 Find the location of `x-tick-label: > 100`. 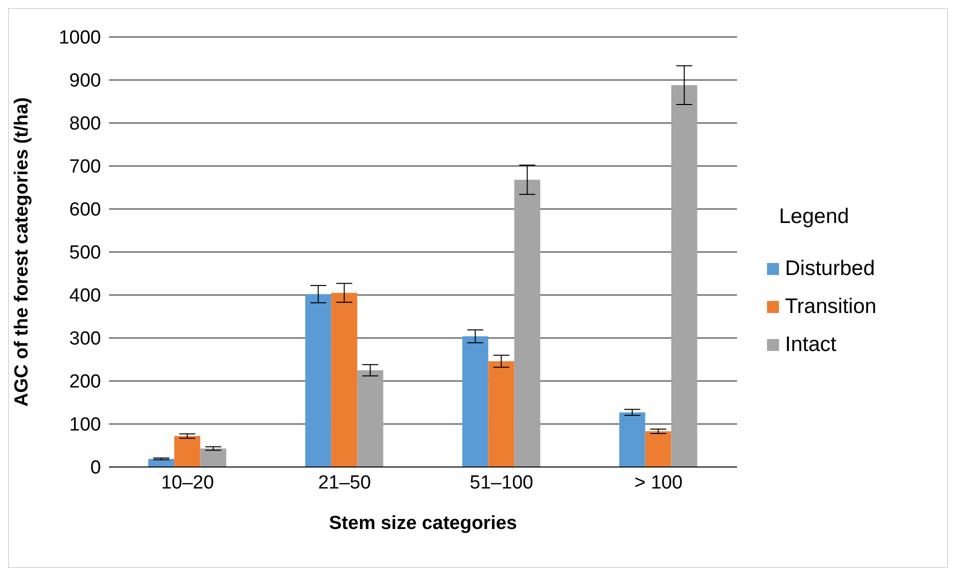

x-tick-label: > 100 is located at coordinates (658, 483).